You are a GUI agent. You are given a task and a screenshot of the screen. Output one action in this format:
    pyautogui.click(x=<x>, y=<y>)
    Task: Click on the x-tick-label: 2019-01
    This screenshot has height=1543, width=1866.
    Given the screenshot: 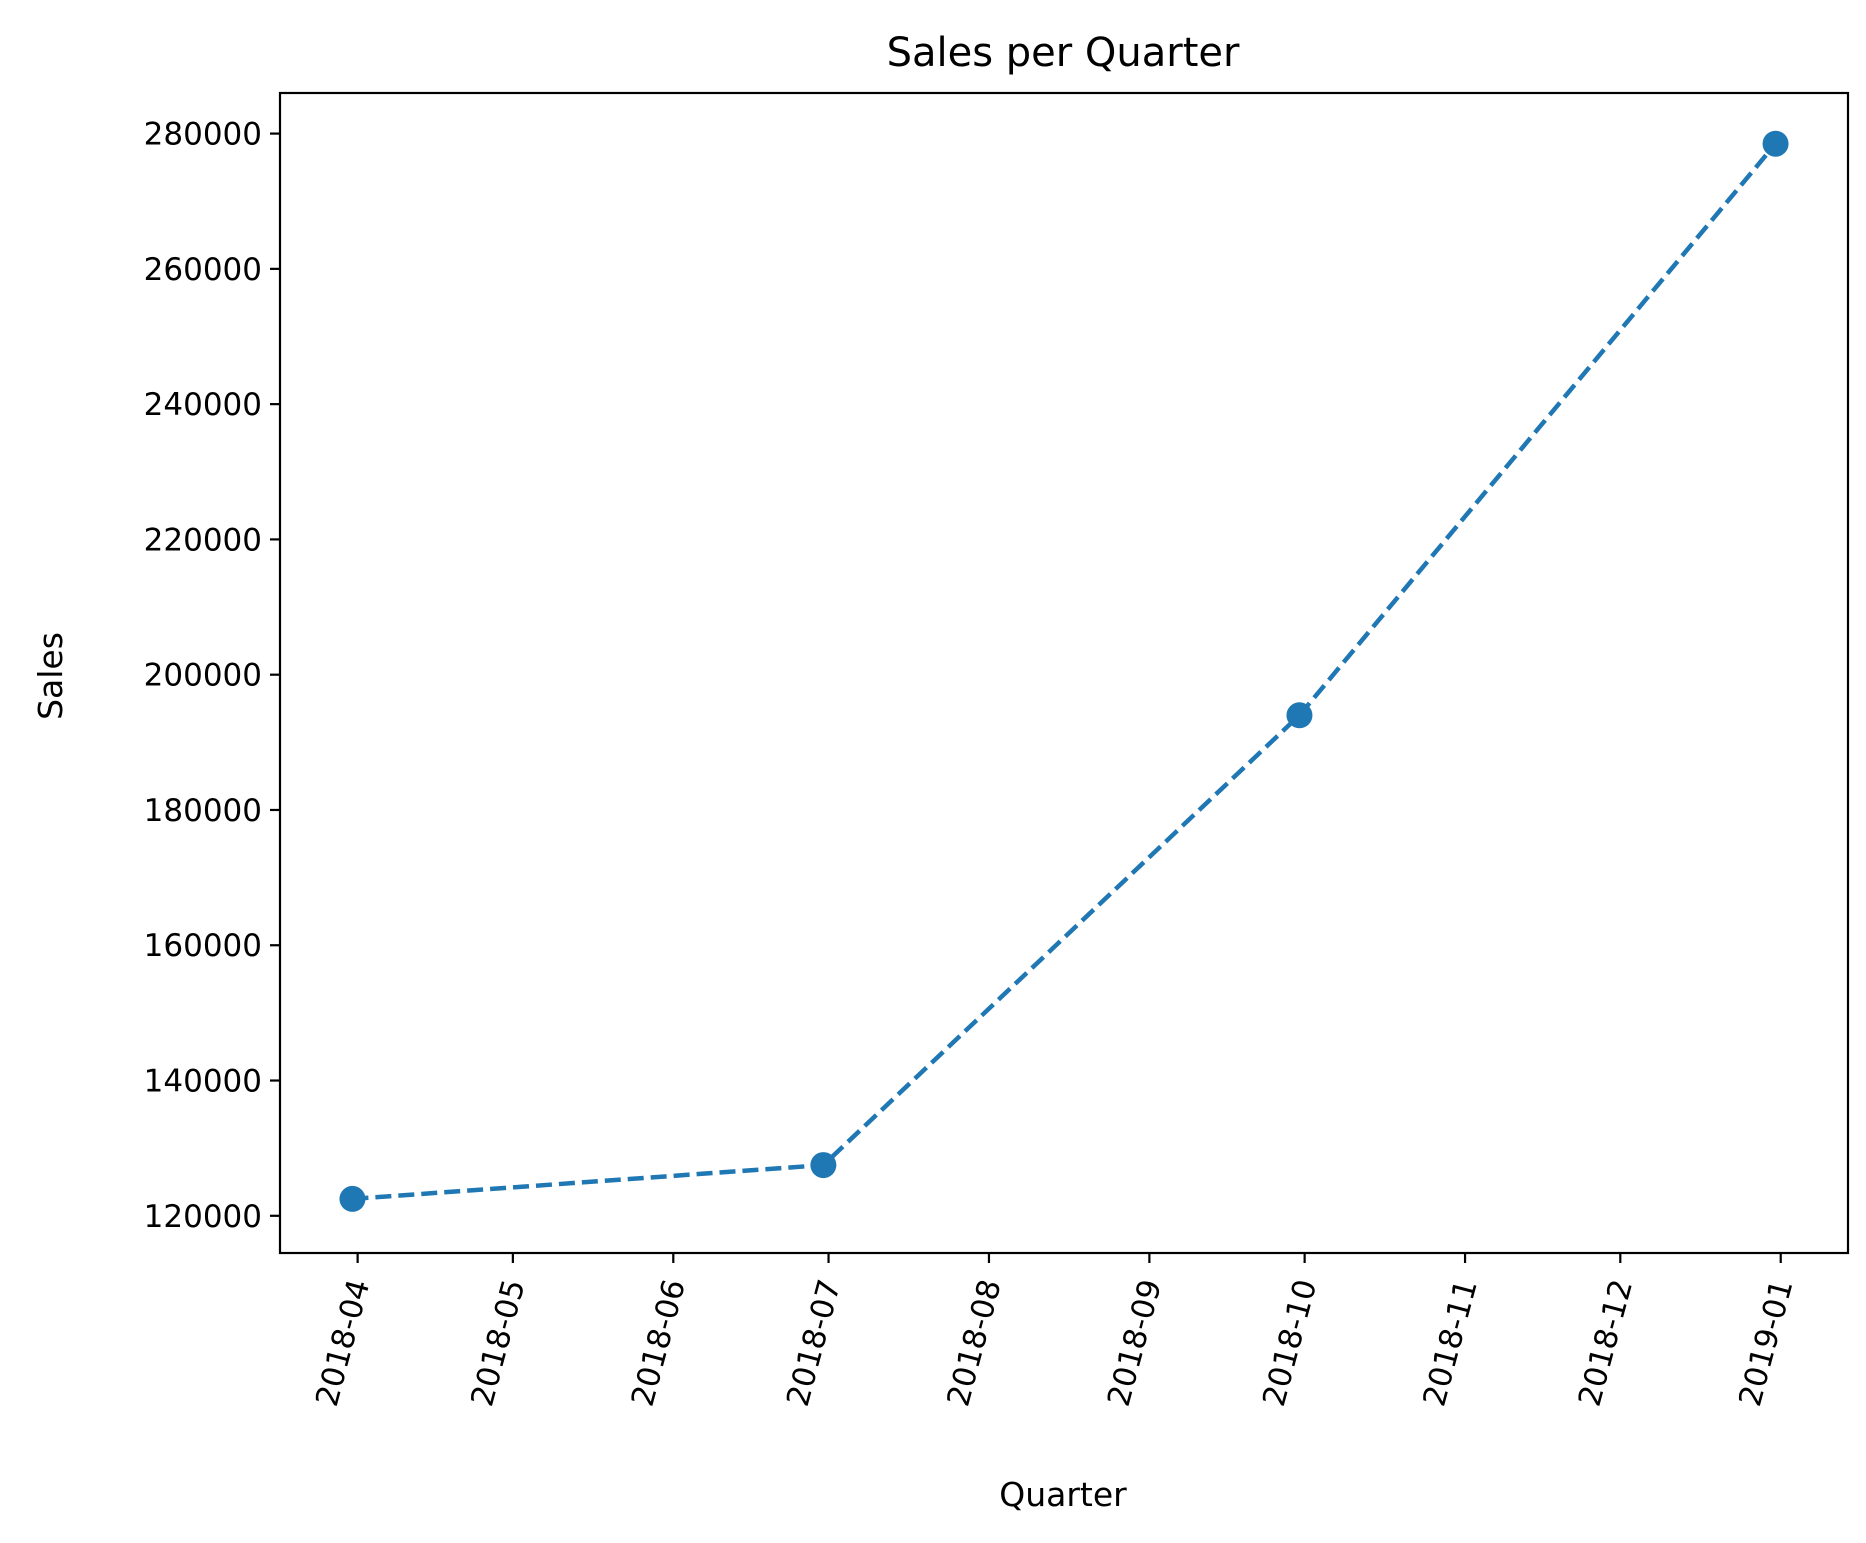 What is the action you would take?
    pyautogui.click(x=1766, y=1343)
    